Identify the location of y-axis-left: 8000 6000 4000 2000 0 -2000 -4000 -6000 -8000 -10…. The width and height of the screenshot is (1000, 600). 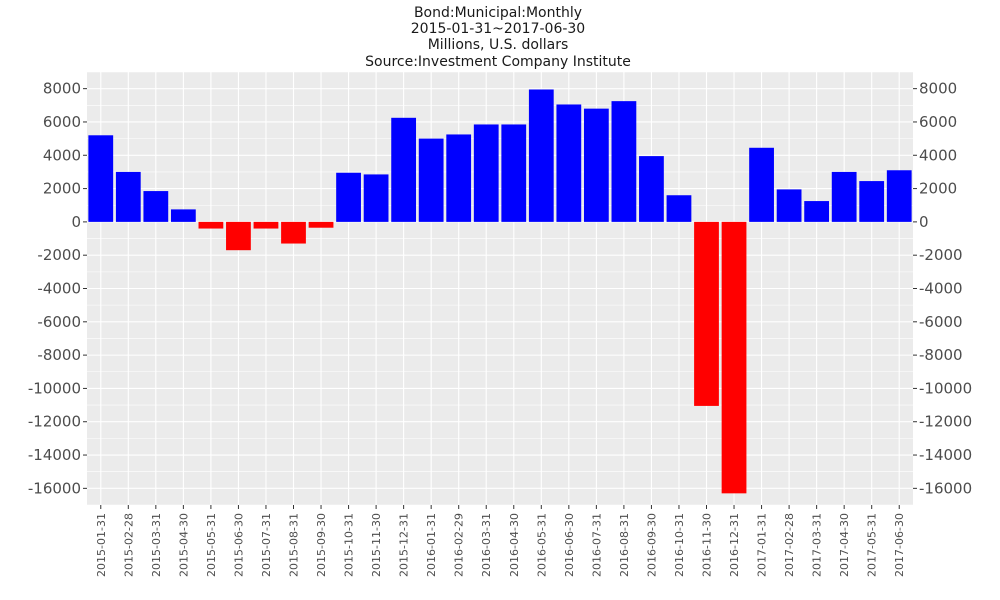
(57, 288).